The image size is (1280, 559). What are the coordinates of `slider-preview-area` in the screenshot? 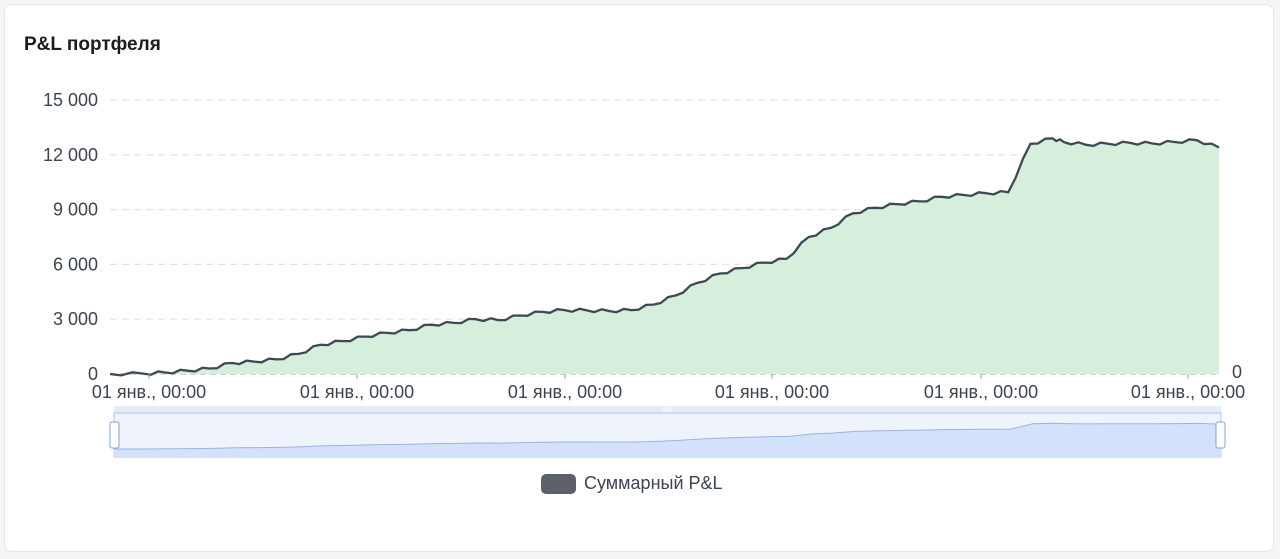 It's located at (667, 440).